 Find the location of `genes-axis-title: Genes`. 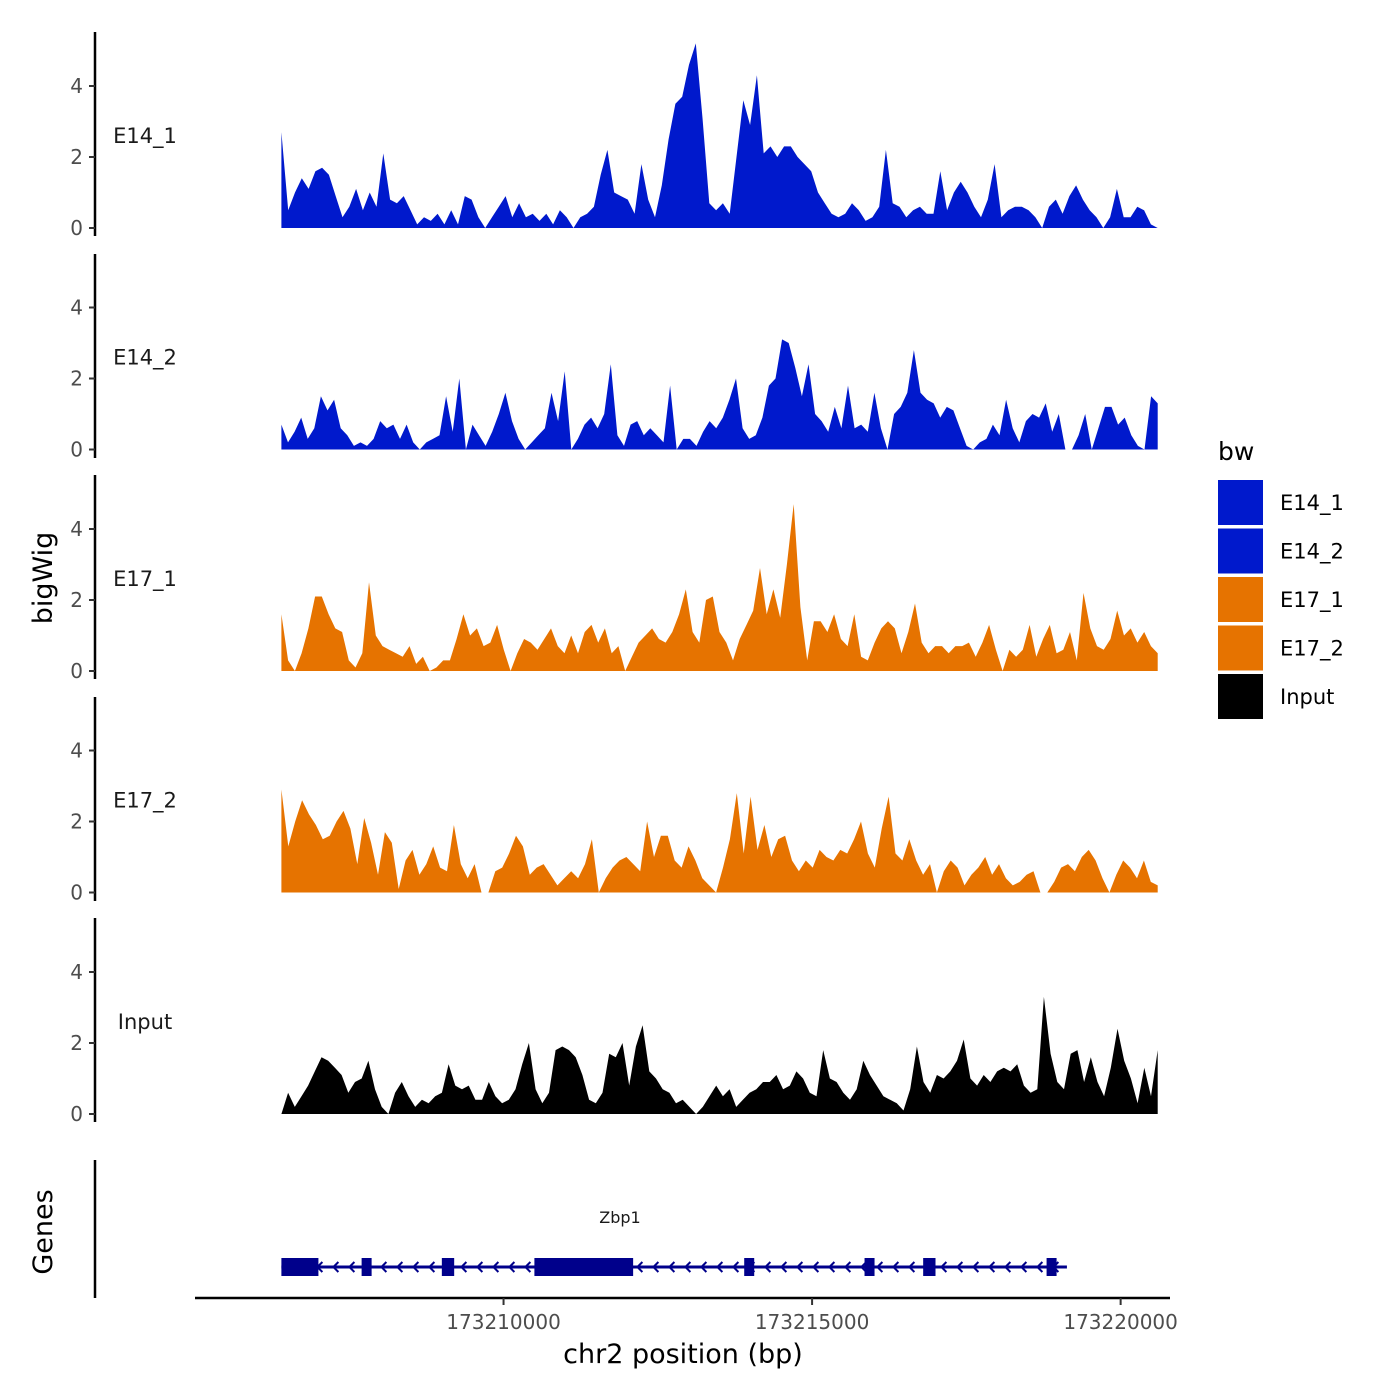

genes-axis-title: Genes is located at coordinates (43, 1231).